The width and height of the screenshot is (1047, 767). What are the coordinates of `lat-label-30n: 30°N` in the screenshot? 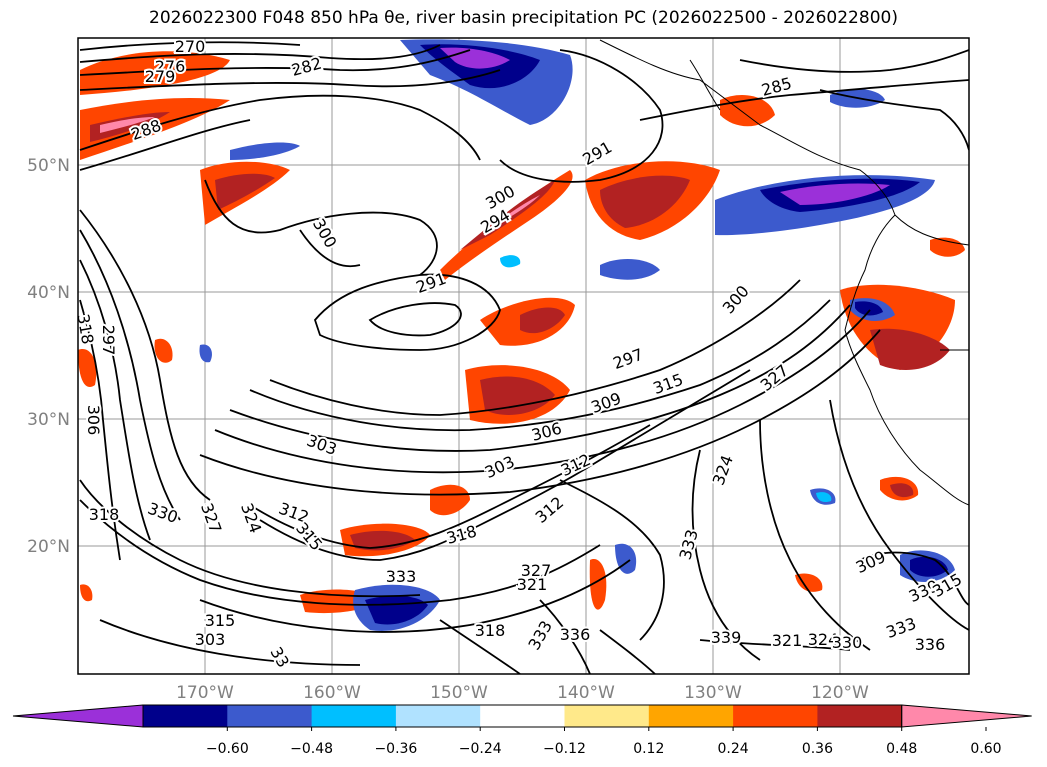 It's located at (48, 420).